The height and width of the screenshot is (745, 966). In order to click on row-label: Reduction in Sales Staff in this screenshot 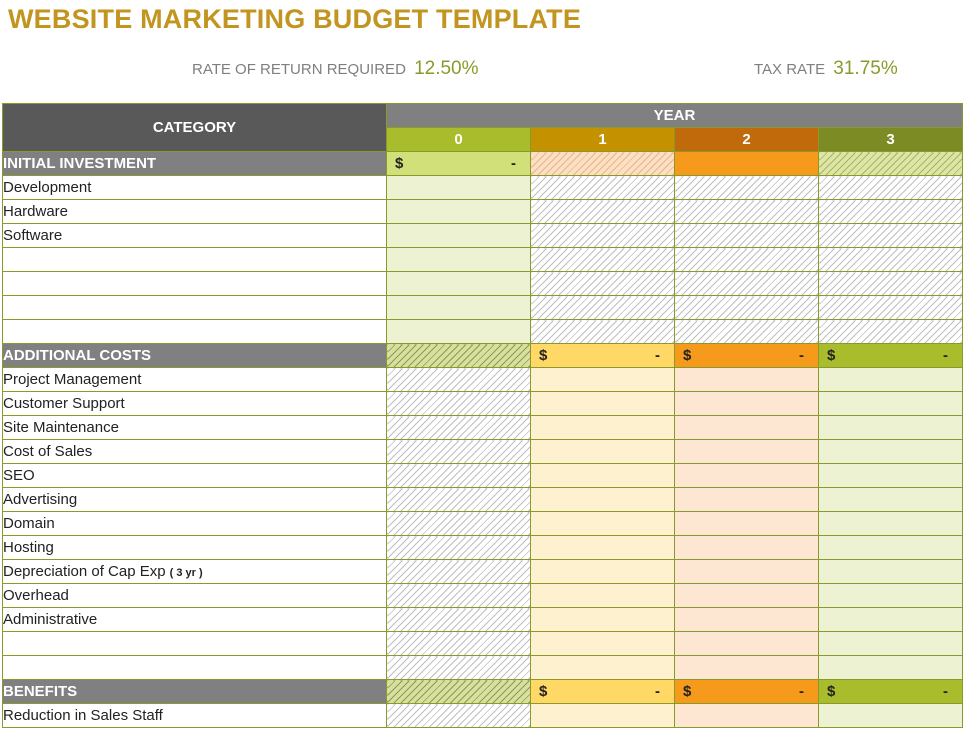, I will do `click(194, 715)`.